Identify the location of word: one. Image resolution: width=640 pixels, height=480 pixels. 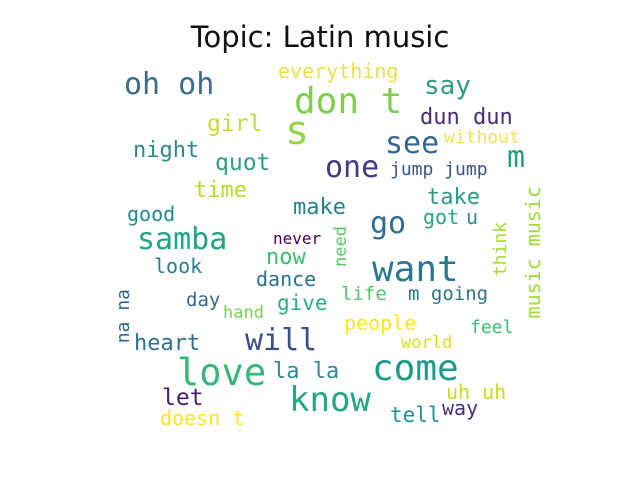
(352, 167).